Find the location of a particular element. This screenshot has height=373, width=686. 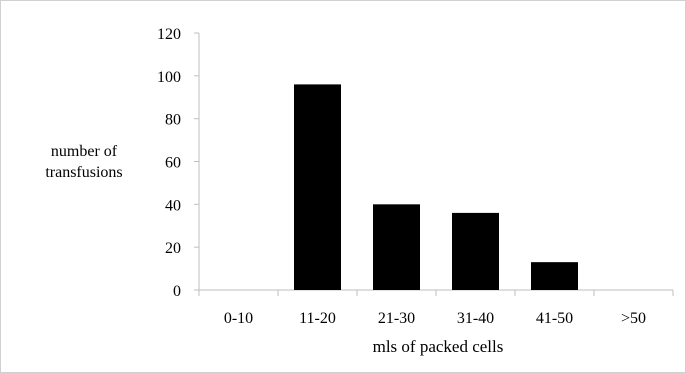

y-tick-label: 40 is located at coordinates (173, 205).